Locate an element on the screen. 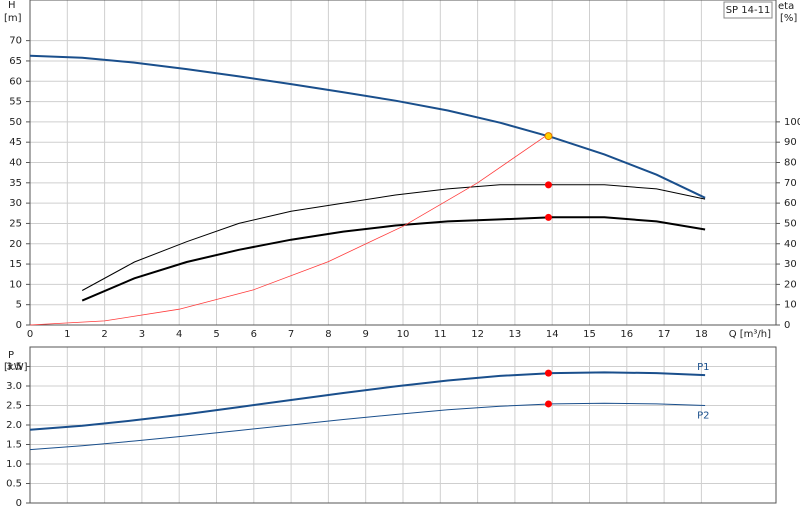 This screenshot has height=520, width=800. x-label: Q [m³/h] is located at coordinates (750, 334).